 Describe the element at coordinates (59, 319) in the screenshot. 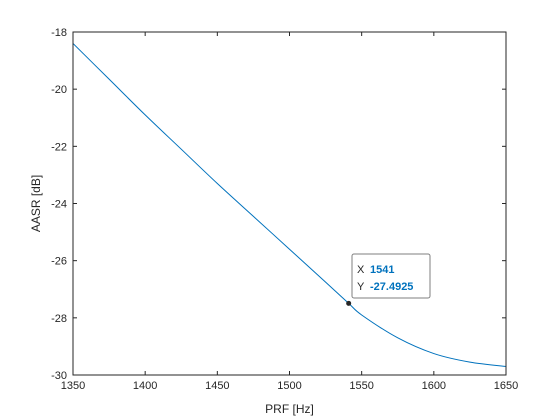

I see `y-tick-label: -28` at that location.